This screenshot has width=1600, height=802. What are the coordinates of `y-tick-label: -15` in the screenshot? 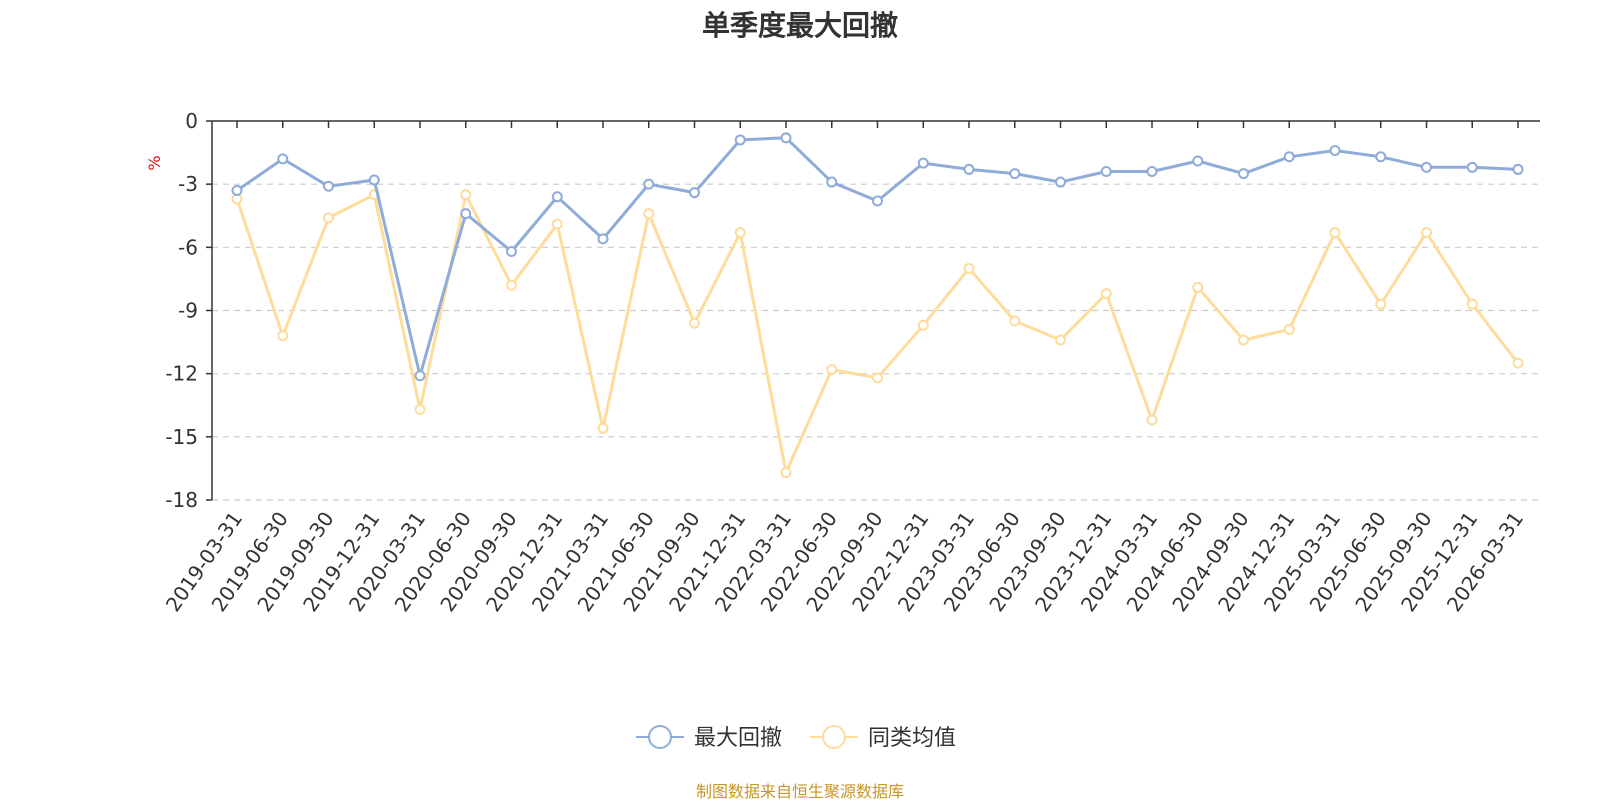 It's located at (181, 437).